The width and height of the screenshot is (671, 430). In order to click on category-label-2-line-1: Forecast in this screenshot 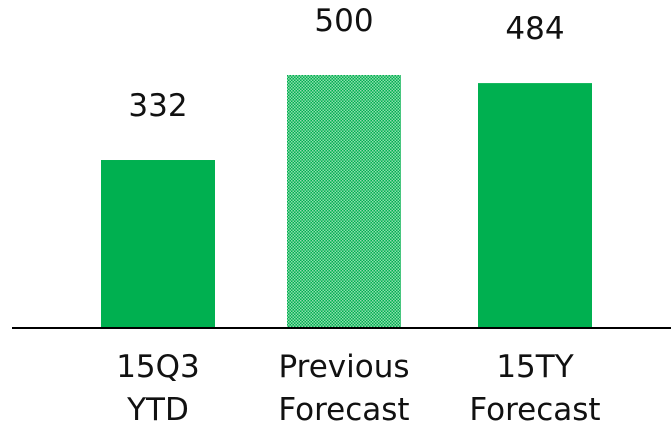, I will do `click(534, 410)`.